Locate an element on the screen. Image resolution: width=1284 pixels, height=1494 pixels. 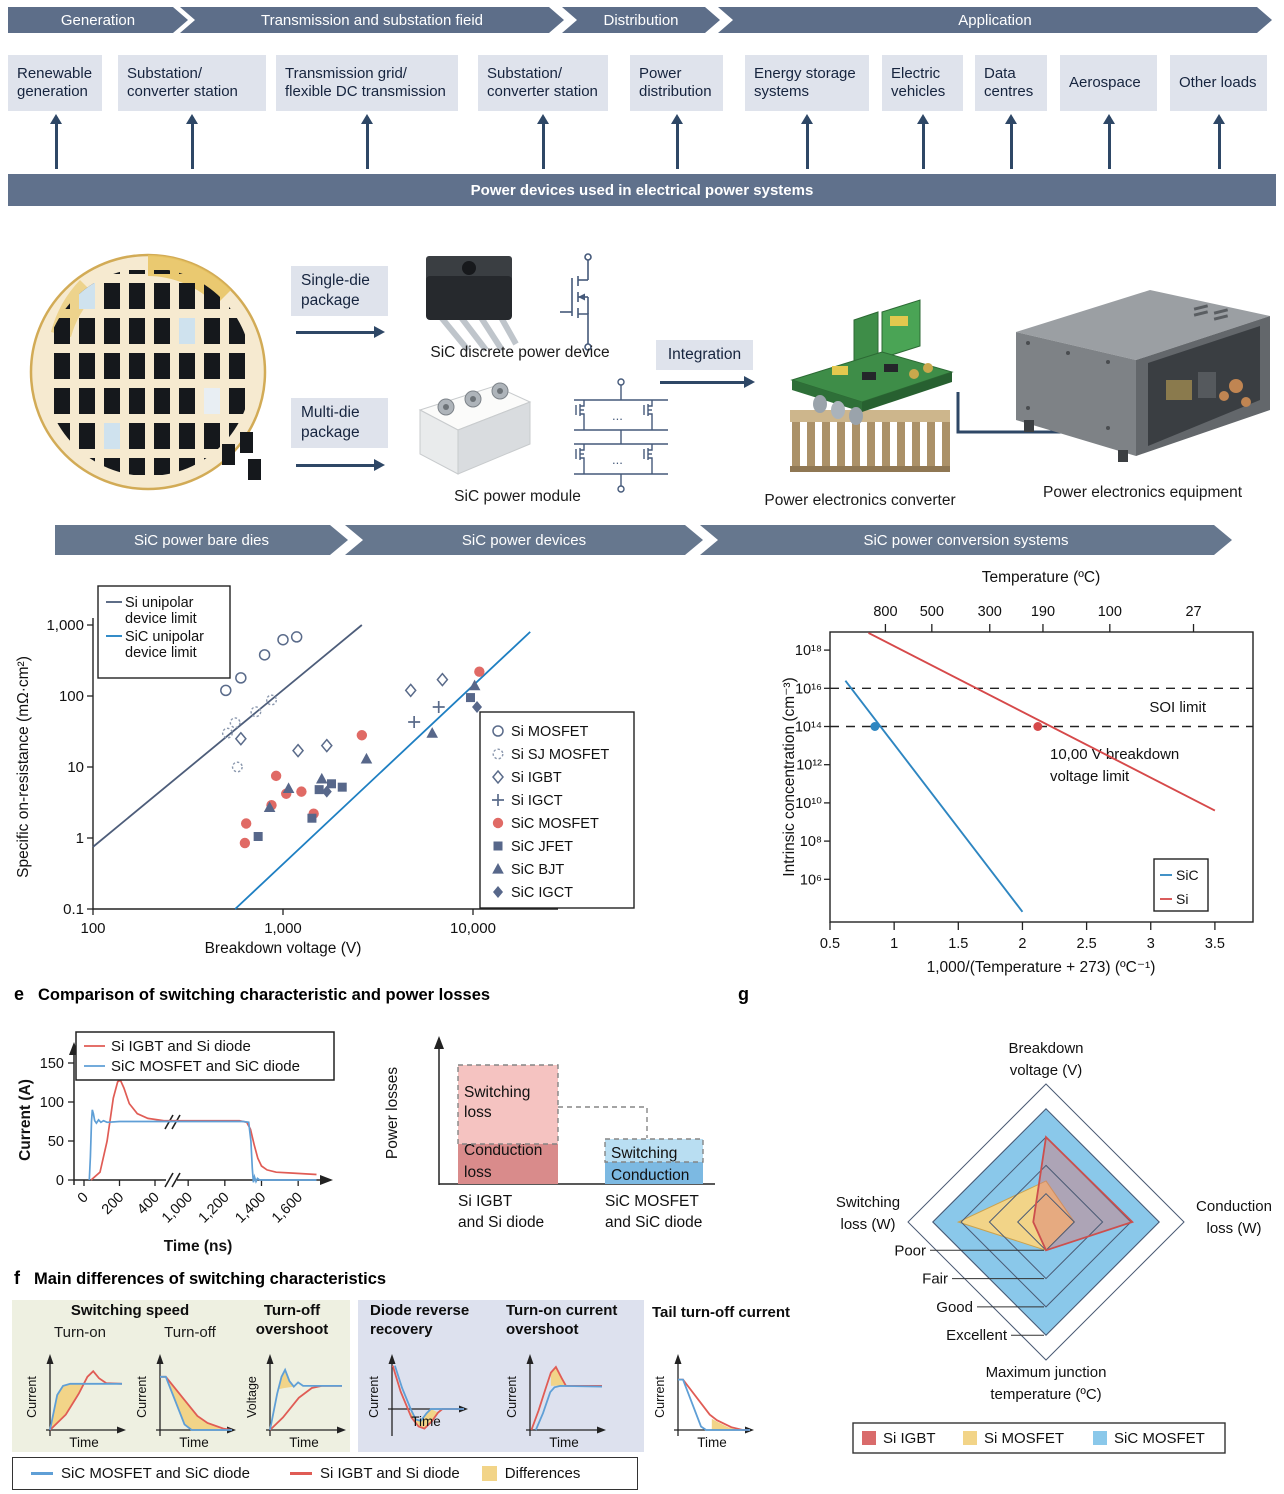
y-tick-label: 1,000 is located at coordinates (65, 625).